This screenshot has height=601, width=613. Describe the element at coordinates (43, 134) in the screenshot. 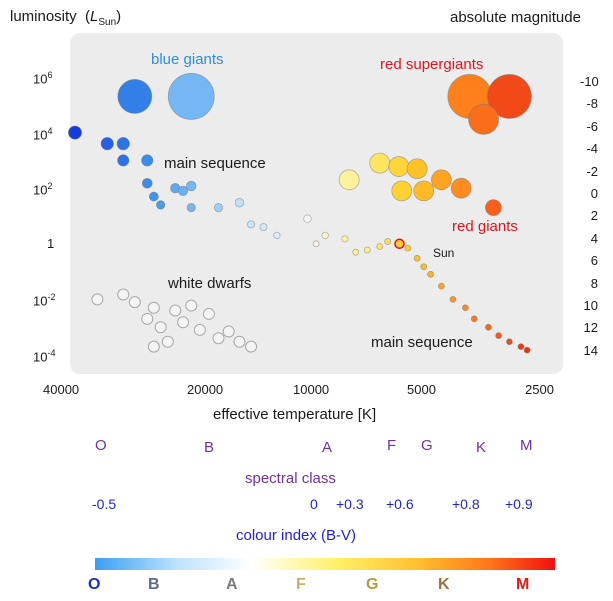

I see `y-tick-1e4: 10⁴` at that location.